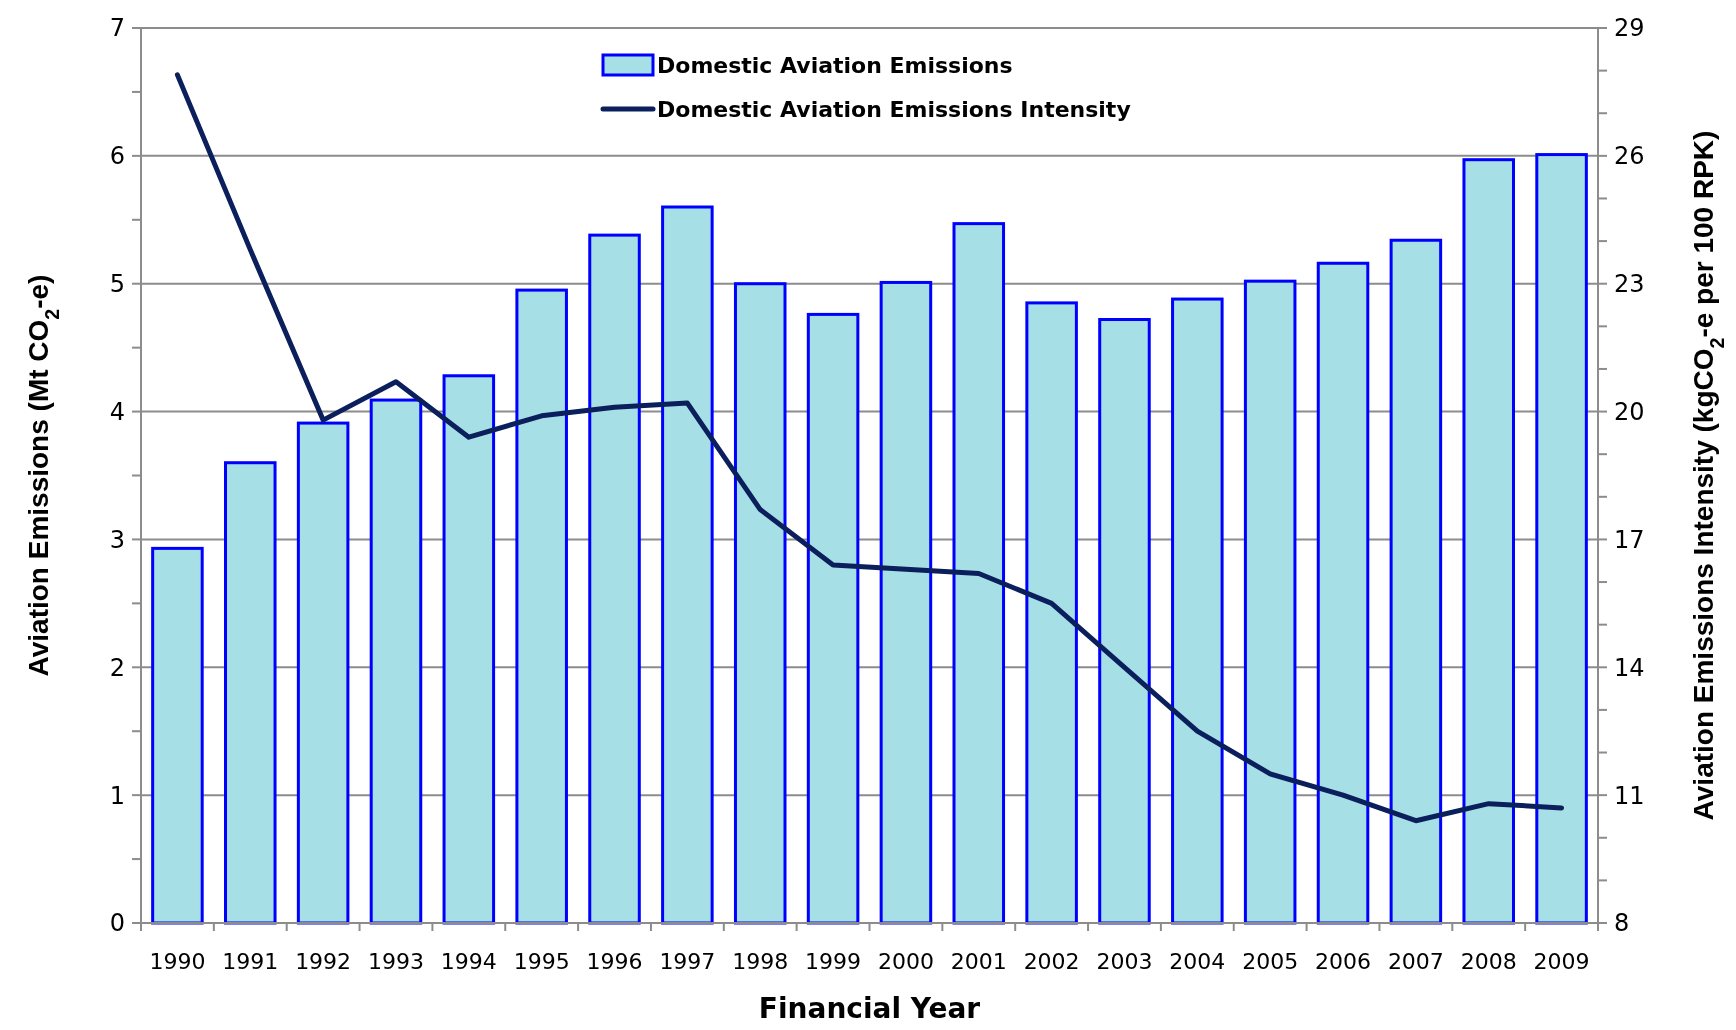 This screenshot has height=1030, width=1736. What do you see at coordinates (1629, 539) in the screenshot?
I see `y2-tick-label: 17` at bounding box center [1629, 539].